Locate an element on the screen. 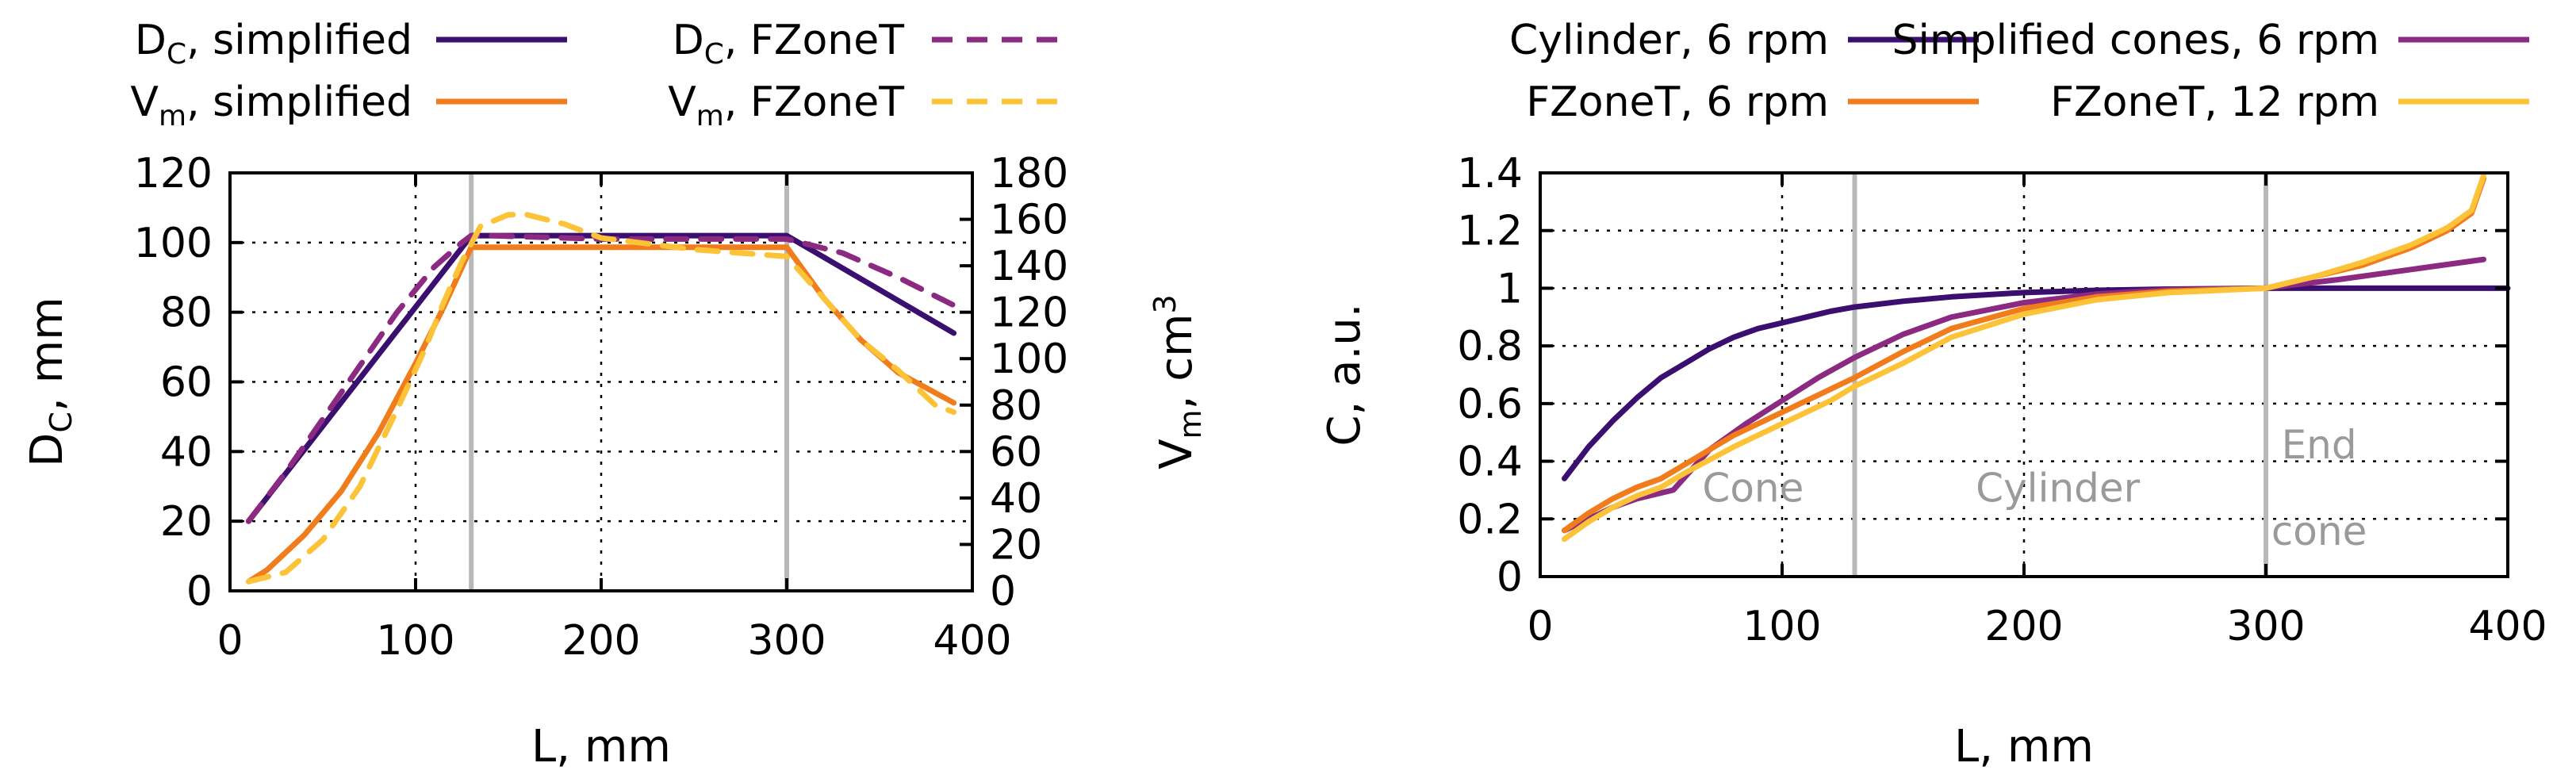  legend-label-4: Vm, FZoneT is located at coordinates (786, 105).